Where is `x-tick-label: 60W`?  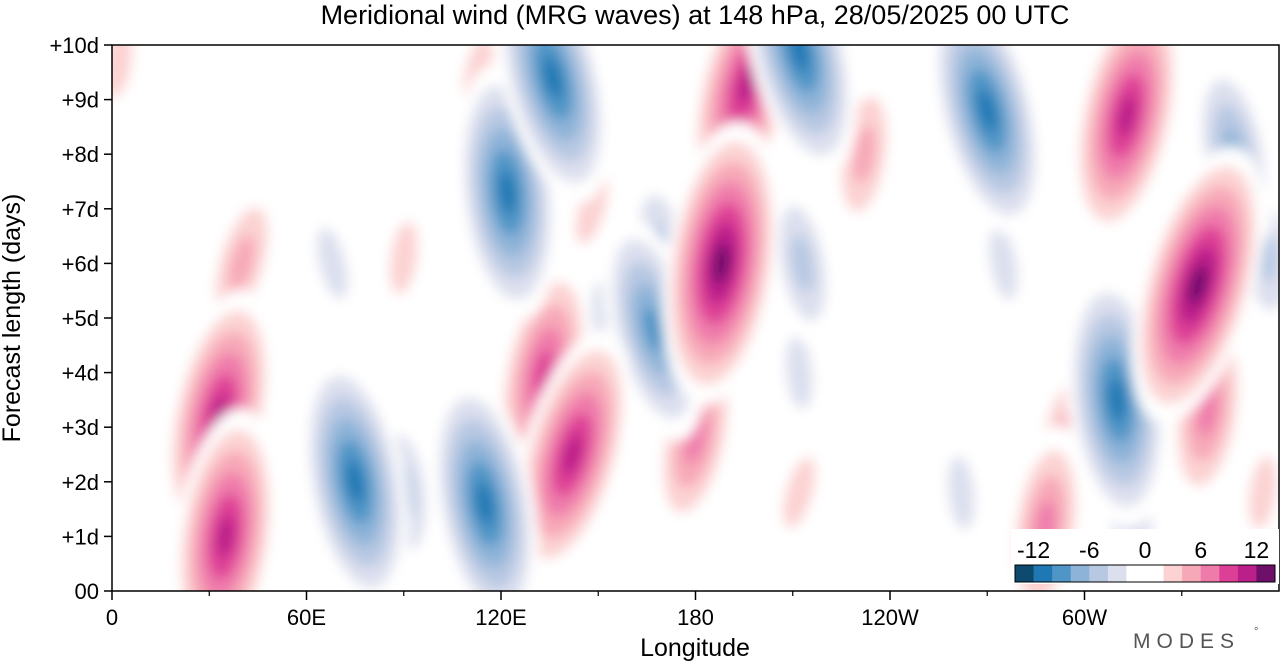 x-tick-label: 60W is located at coordinates (1084, 617).